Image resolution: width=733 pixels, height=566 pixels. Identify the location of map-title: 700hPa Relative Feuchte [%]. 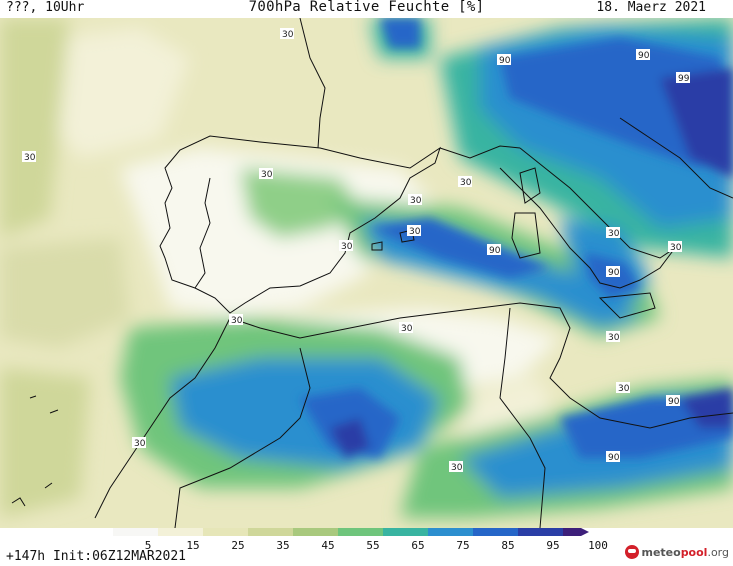
(366, 7).